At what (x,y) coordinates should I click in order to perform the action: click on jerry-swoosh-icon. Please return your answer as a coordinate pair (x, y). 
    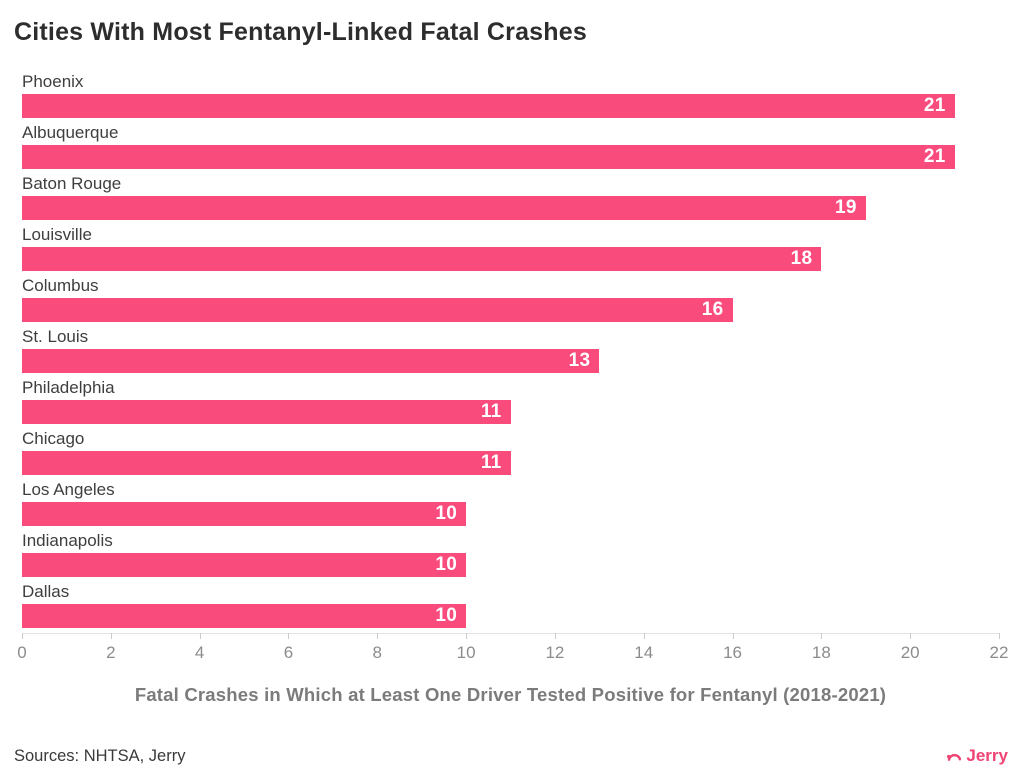
    Looking at the image, I should click on (954, 756).